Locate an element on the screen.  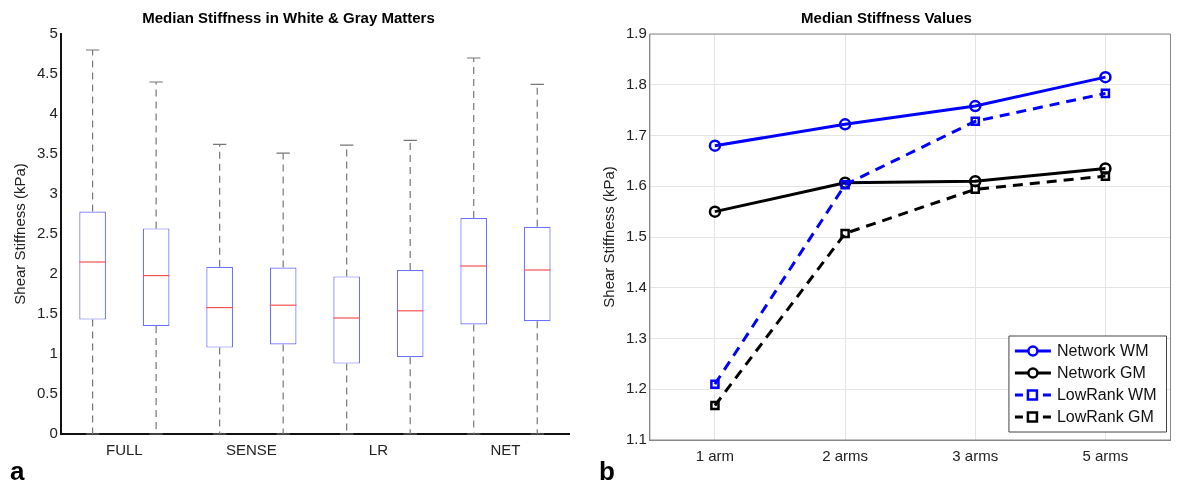
legend-label: LowRank GM is located at coordinates (1105, 417).